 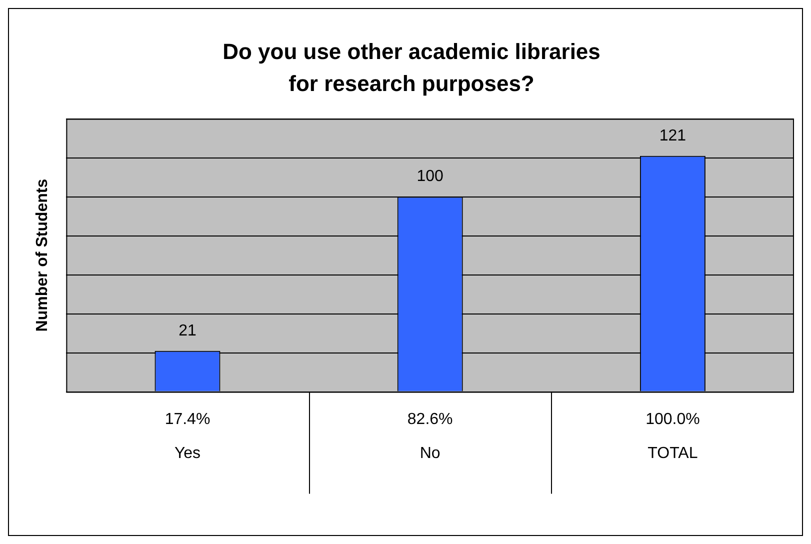 I want to click on x-tick-label: No, so click(x=430, y=453).